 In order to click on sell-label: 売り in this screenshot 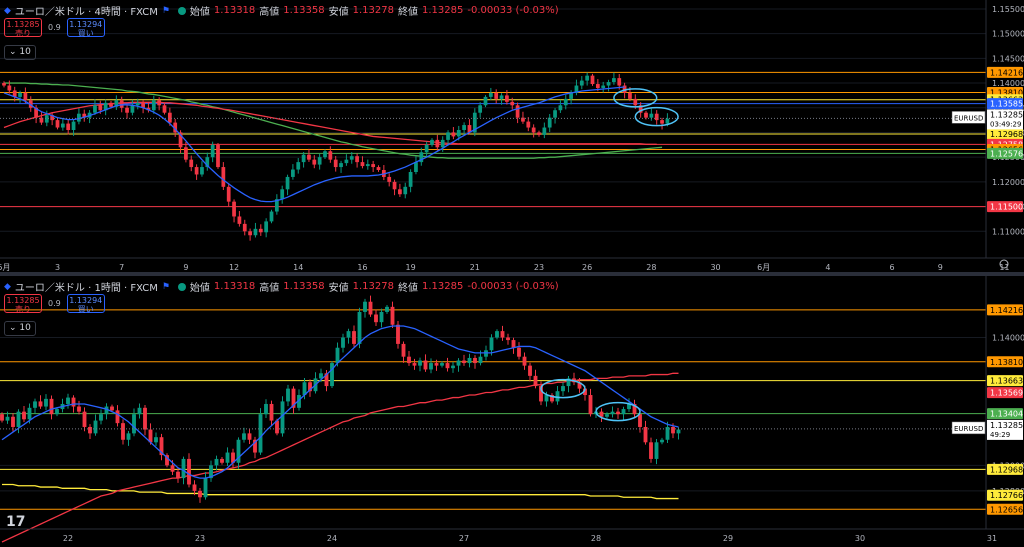, I will do `click(23, 309)`.